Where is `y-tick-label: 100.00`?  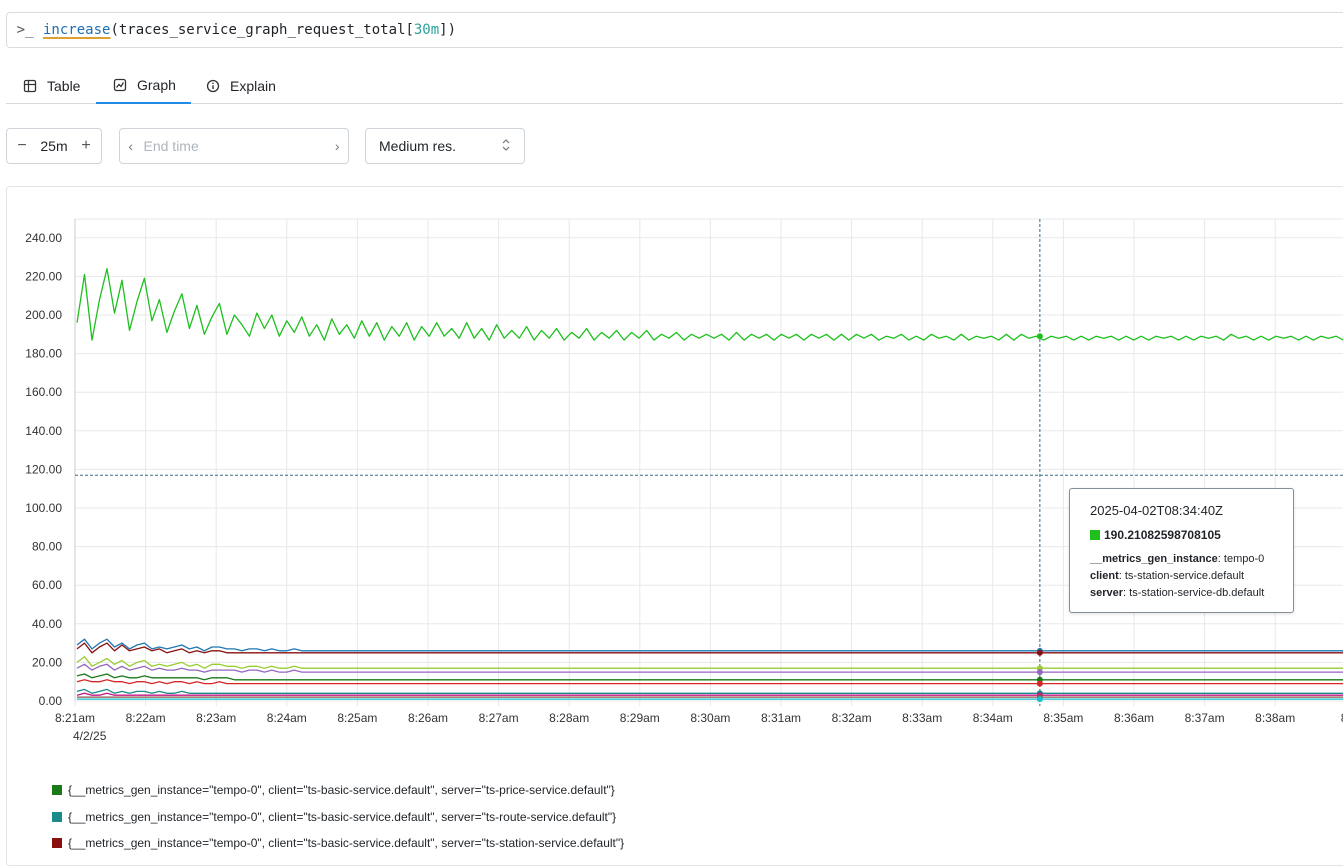
y-tick-label: 100.00 is located at coordinates (43, 508).